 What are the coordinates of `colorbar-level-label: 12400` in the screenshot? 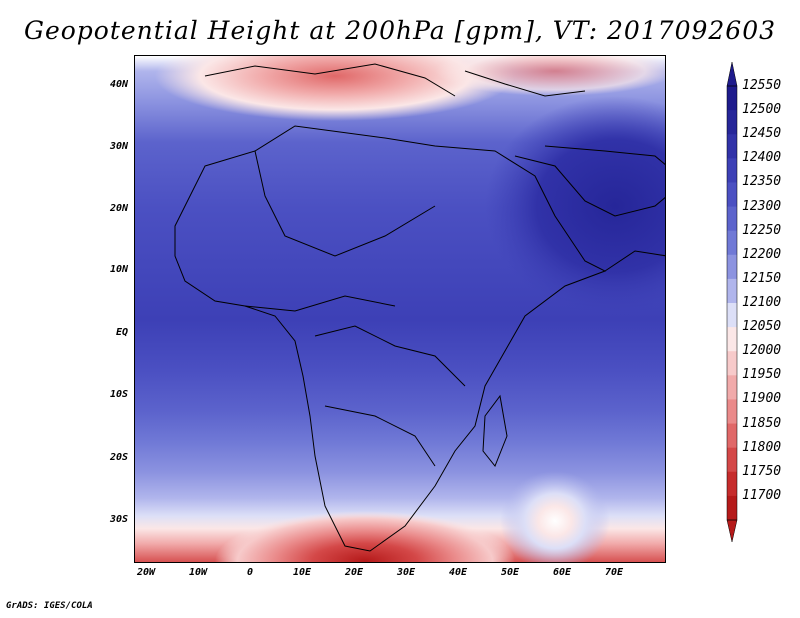 It's located at (762, 158).